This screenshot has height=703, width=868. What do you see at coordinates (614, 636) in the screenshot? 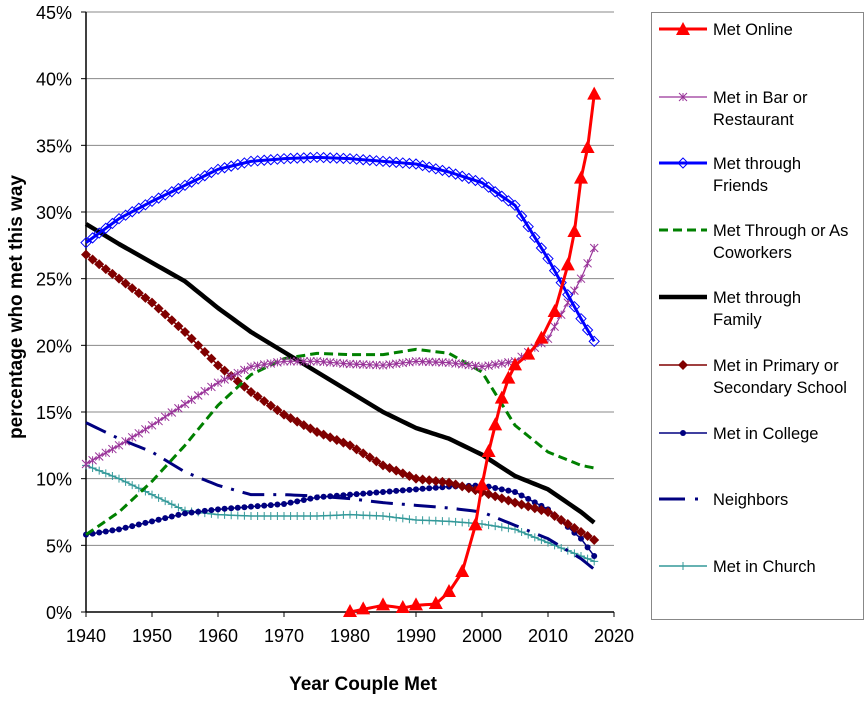
I see `x-tick-label: 2020` at bounding box center [614, 636].